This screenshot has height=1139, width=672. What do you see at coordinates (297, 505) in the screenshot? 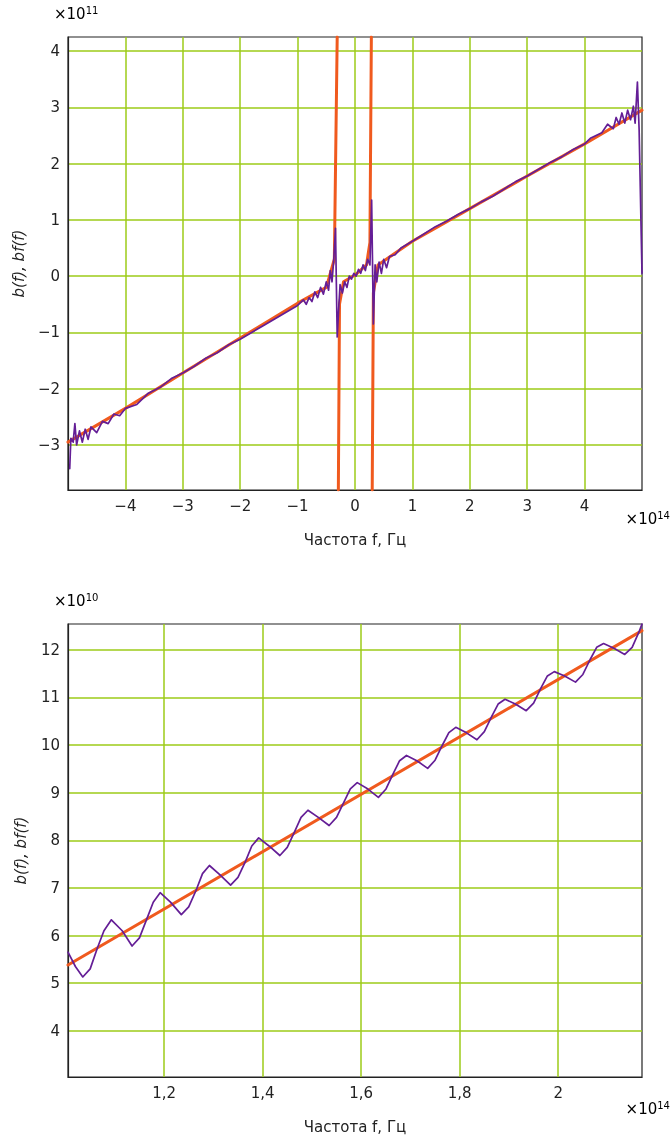
I see `x-tick-label: −1` at bounding box center [297, 505].